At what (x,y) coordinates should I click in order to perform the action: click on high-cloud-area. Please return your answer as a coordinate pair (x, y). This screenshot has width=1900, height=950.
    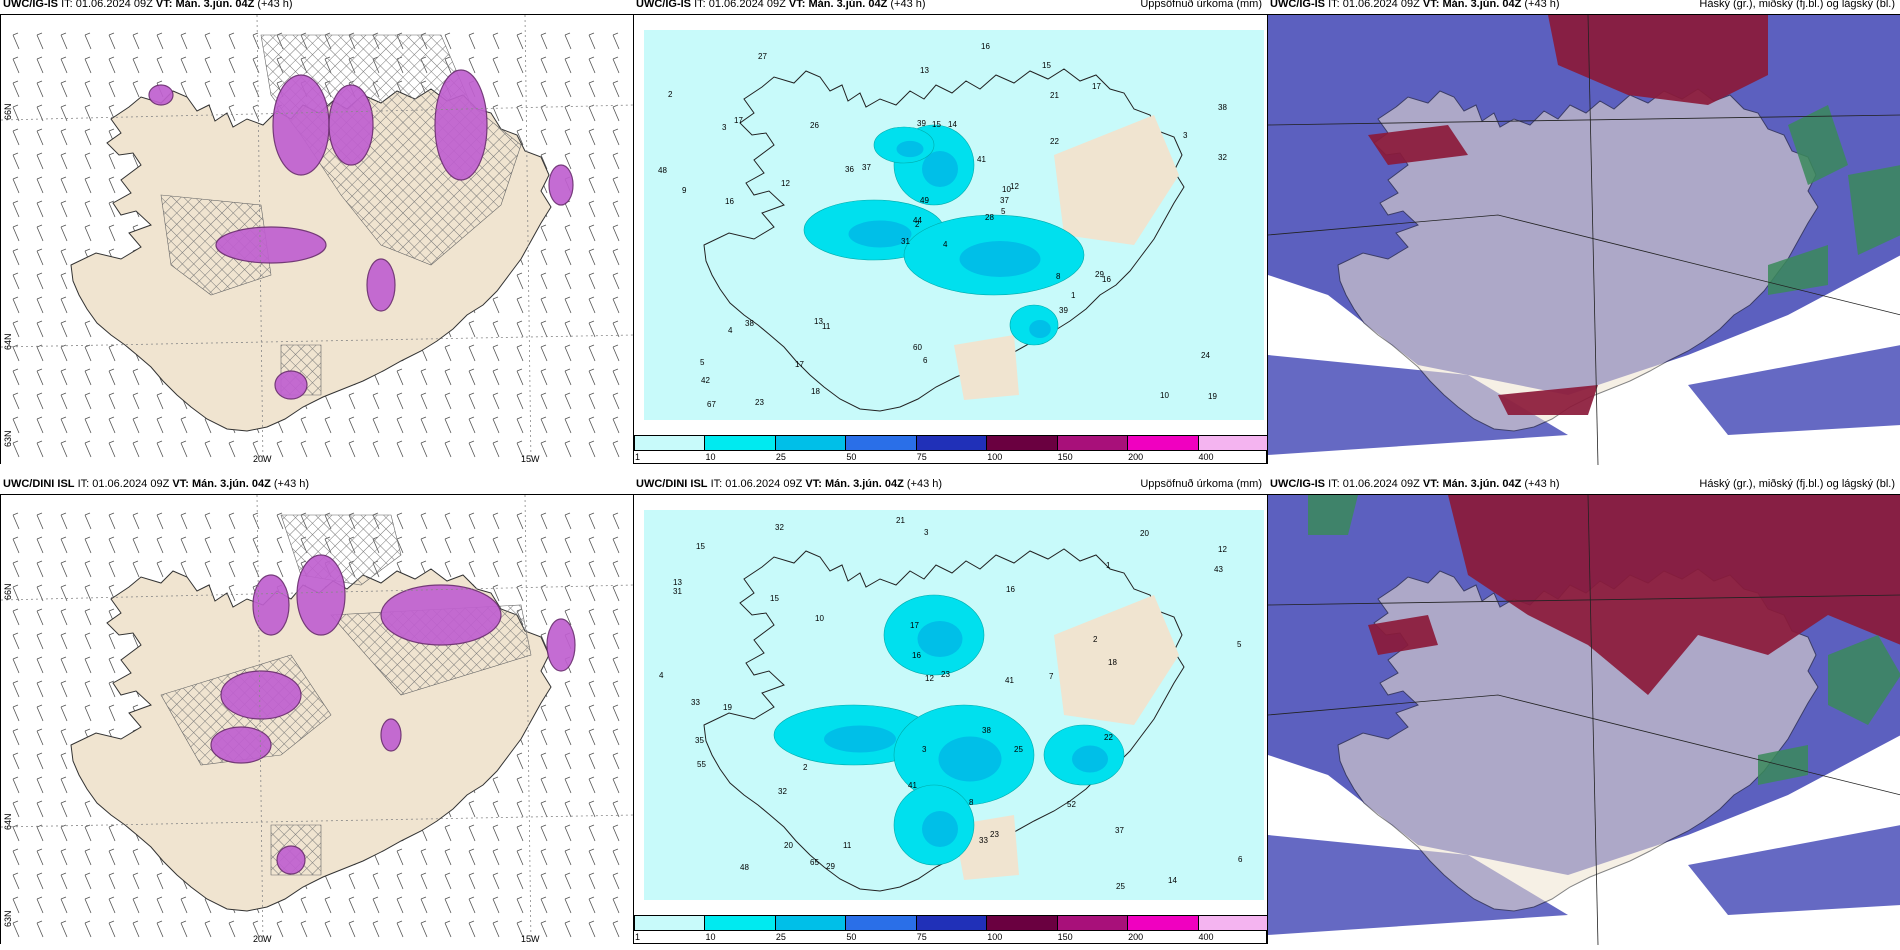
    Looking at the image, I should click on (1418, 145).